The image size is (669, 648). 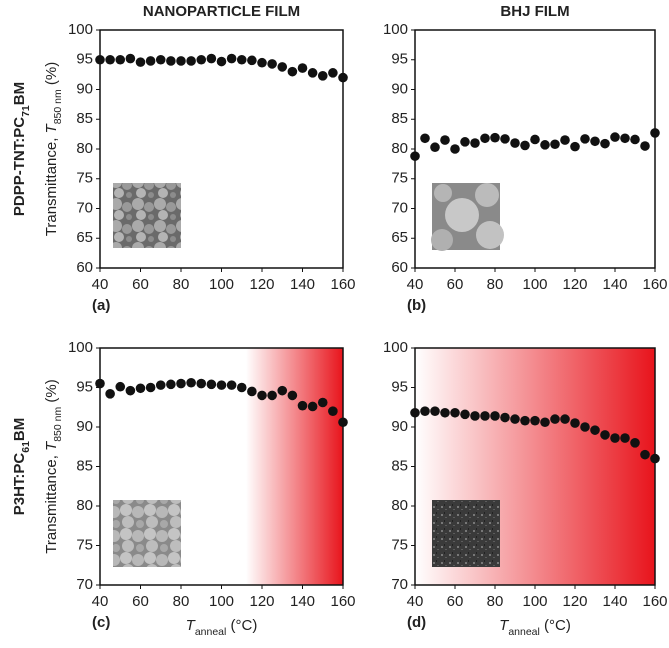 I want to click on x-tick-label: 120, so click(x=261, y=284).